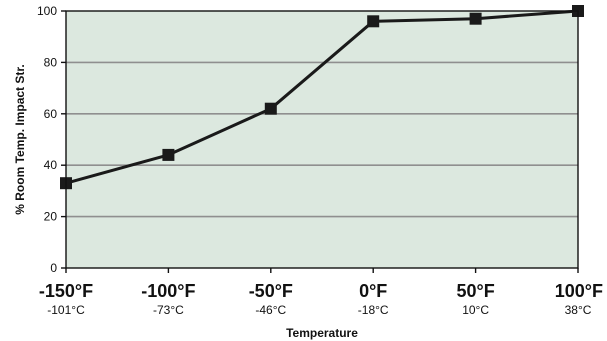  Describe the element at coordinates (51, 165) in the screenshot. I see `y-tick-label: 40` at that location.